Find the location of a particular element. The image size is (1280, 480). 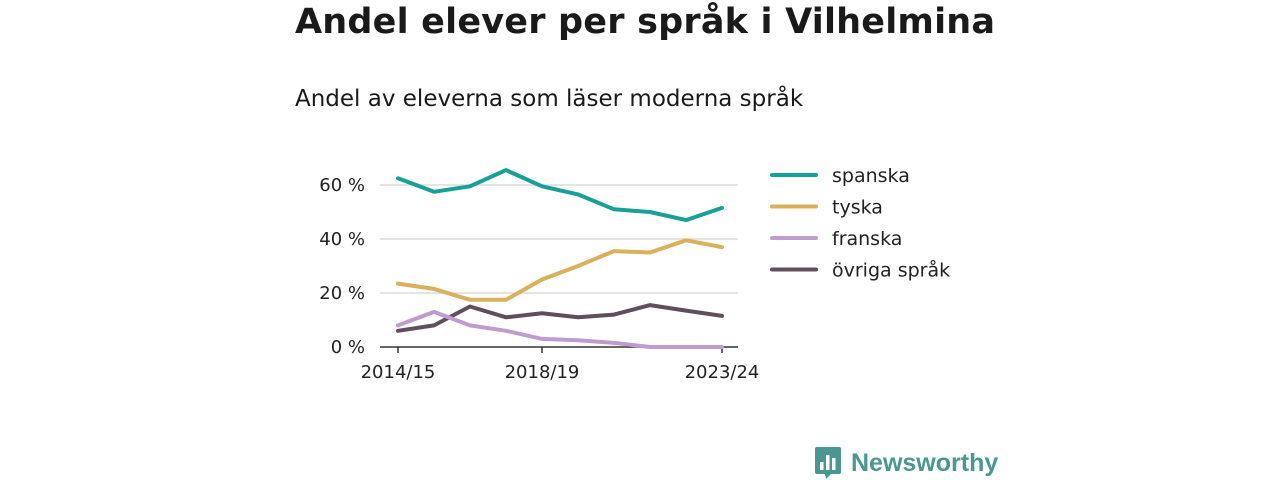

series-line-tyska is located at coordinates (560, 270).